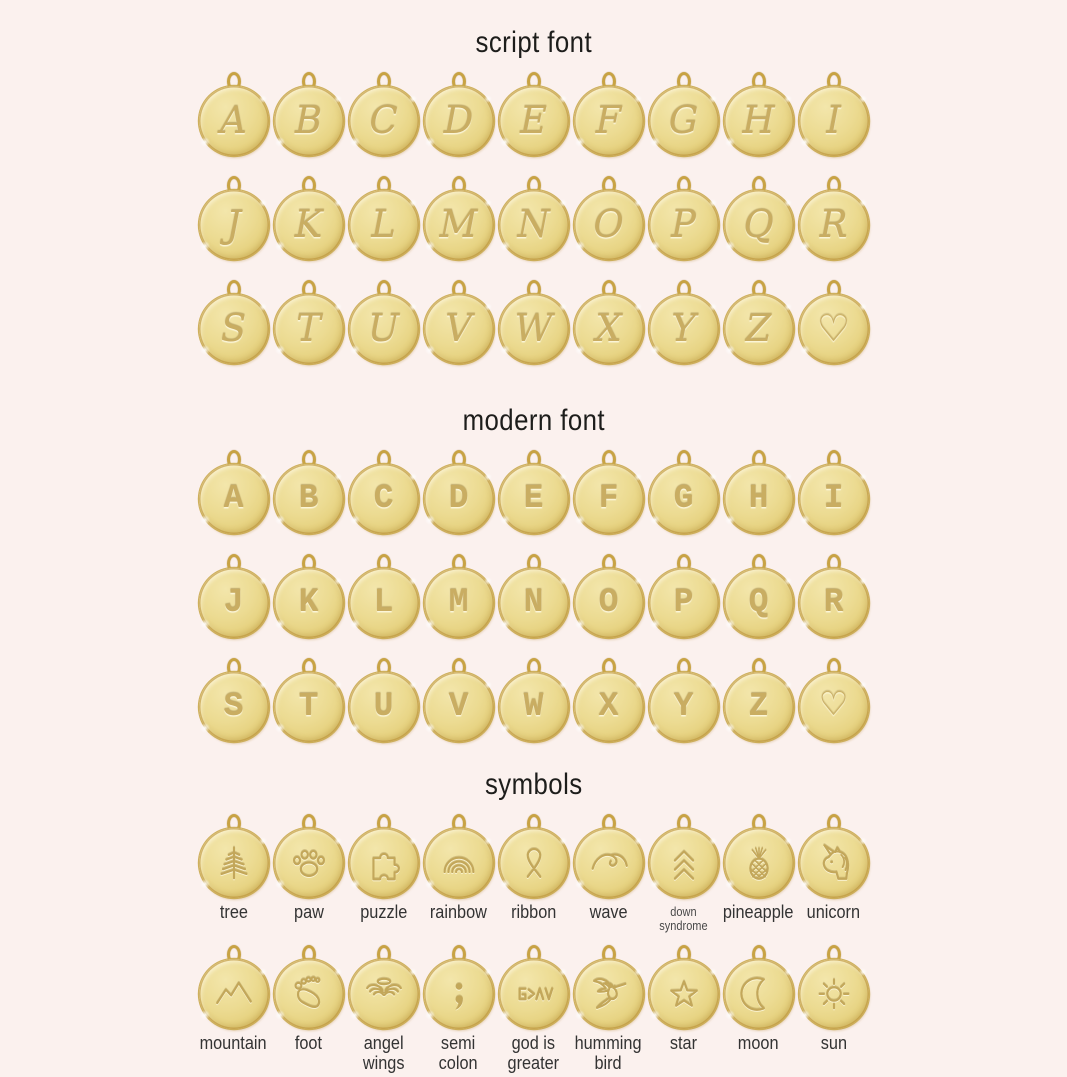 The width and height of the screenshot is (1067, 1077). I want to click on charm-modern-i: I, so click(833, 492).